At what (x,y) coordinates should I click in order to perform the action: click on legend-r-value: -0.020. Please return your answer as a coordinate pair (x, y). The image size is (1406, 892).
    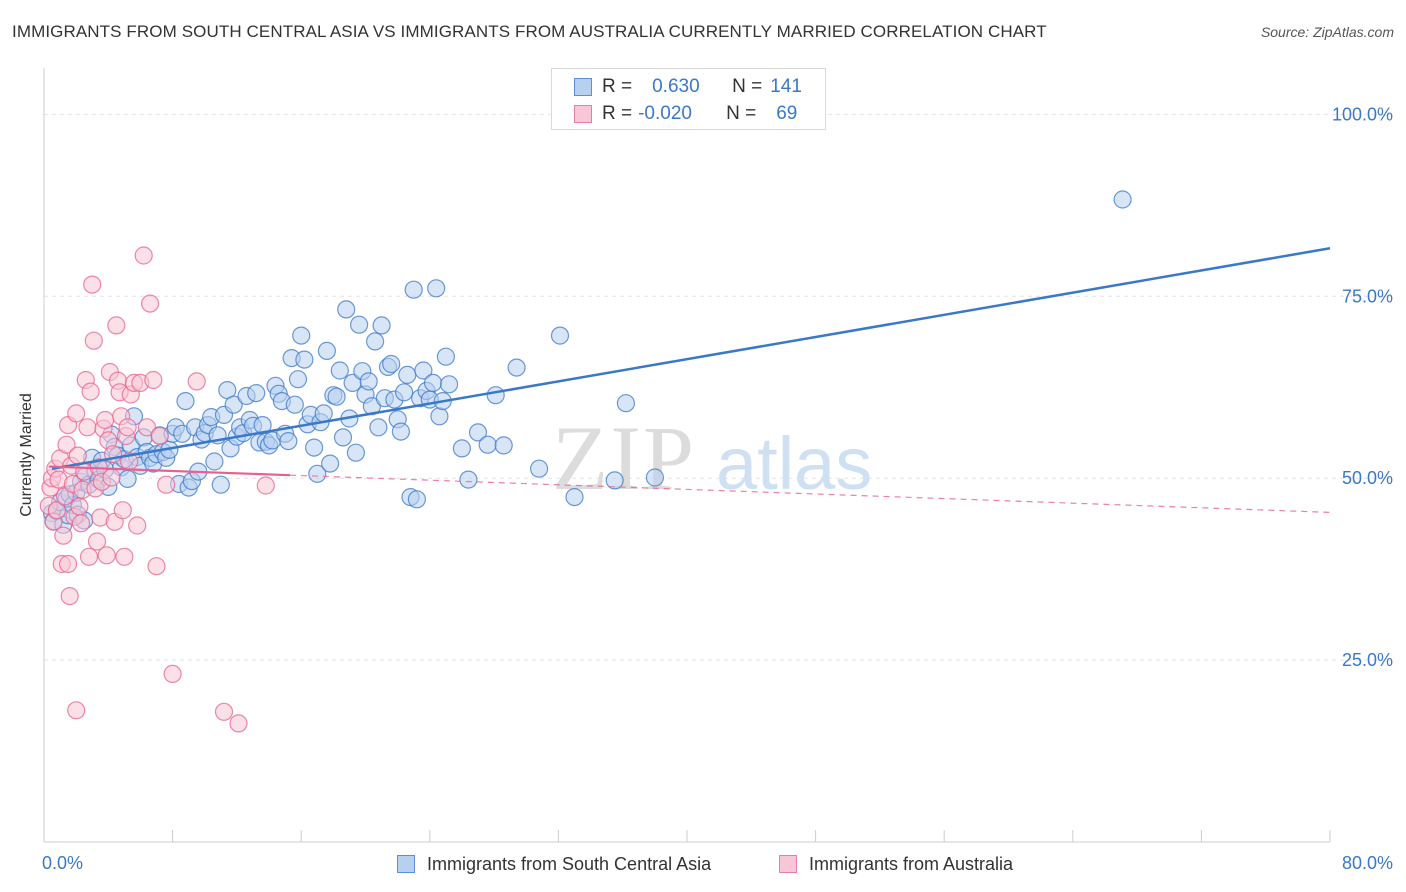
    Looking at the image, I should click on (665, 113).